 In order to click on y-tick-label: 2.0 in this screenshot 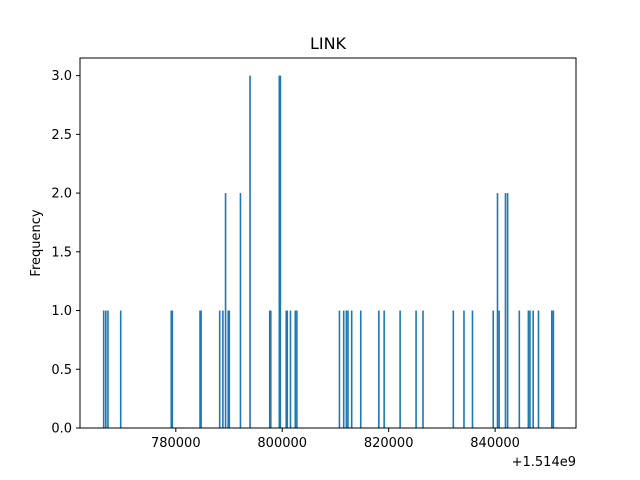, I will do `click(61, 194)`.